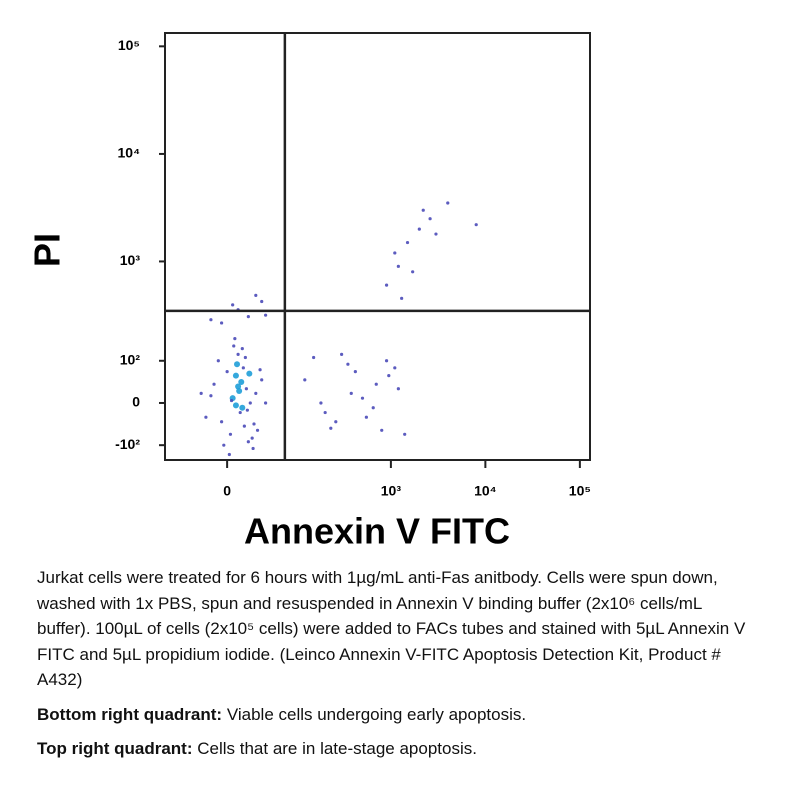 Image resolution: width=800 pixels, height=800 pixels. What do you see at coordinates (391, 491) in the screenshot?
I see `x-tick-label: 10³` at bounding box center [391, 491].